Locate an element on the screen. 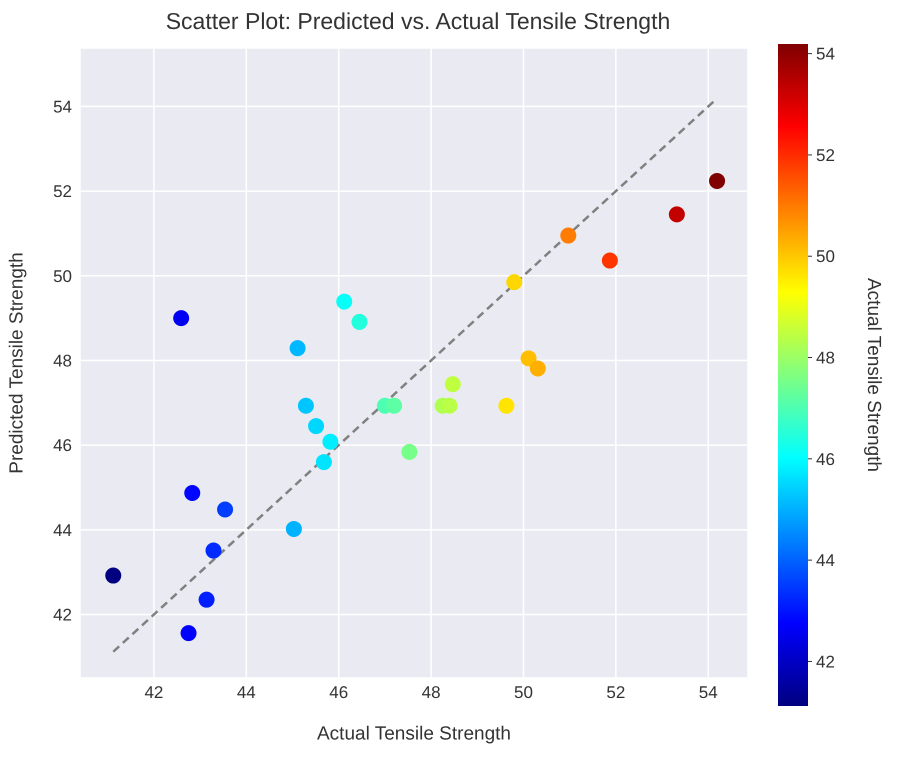 Image resolution: width=897 pixels, height=773 pixels. color-bar-label: 48 is located at coordinates (825, 358).